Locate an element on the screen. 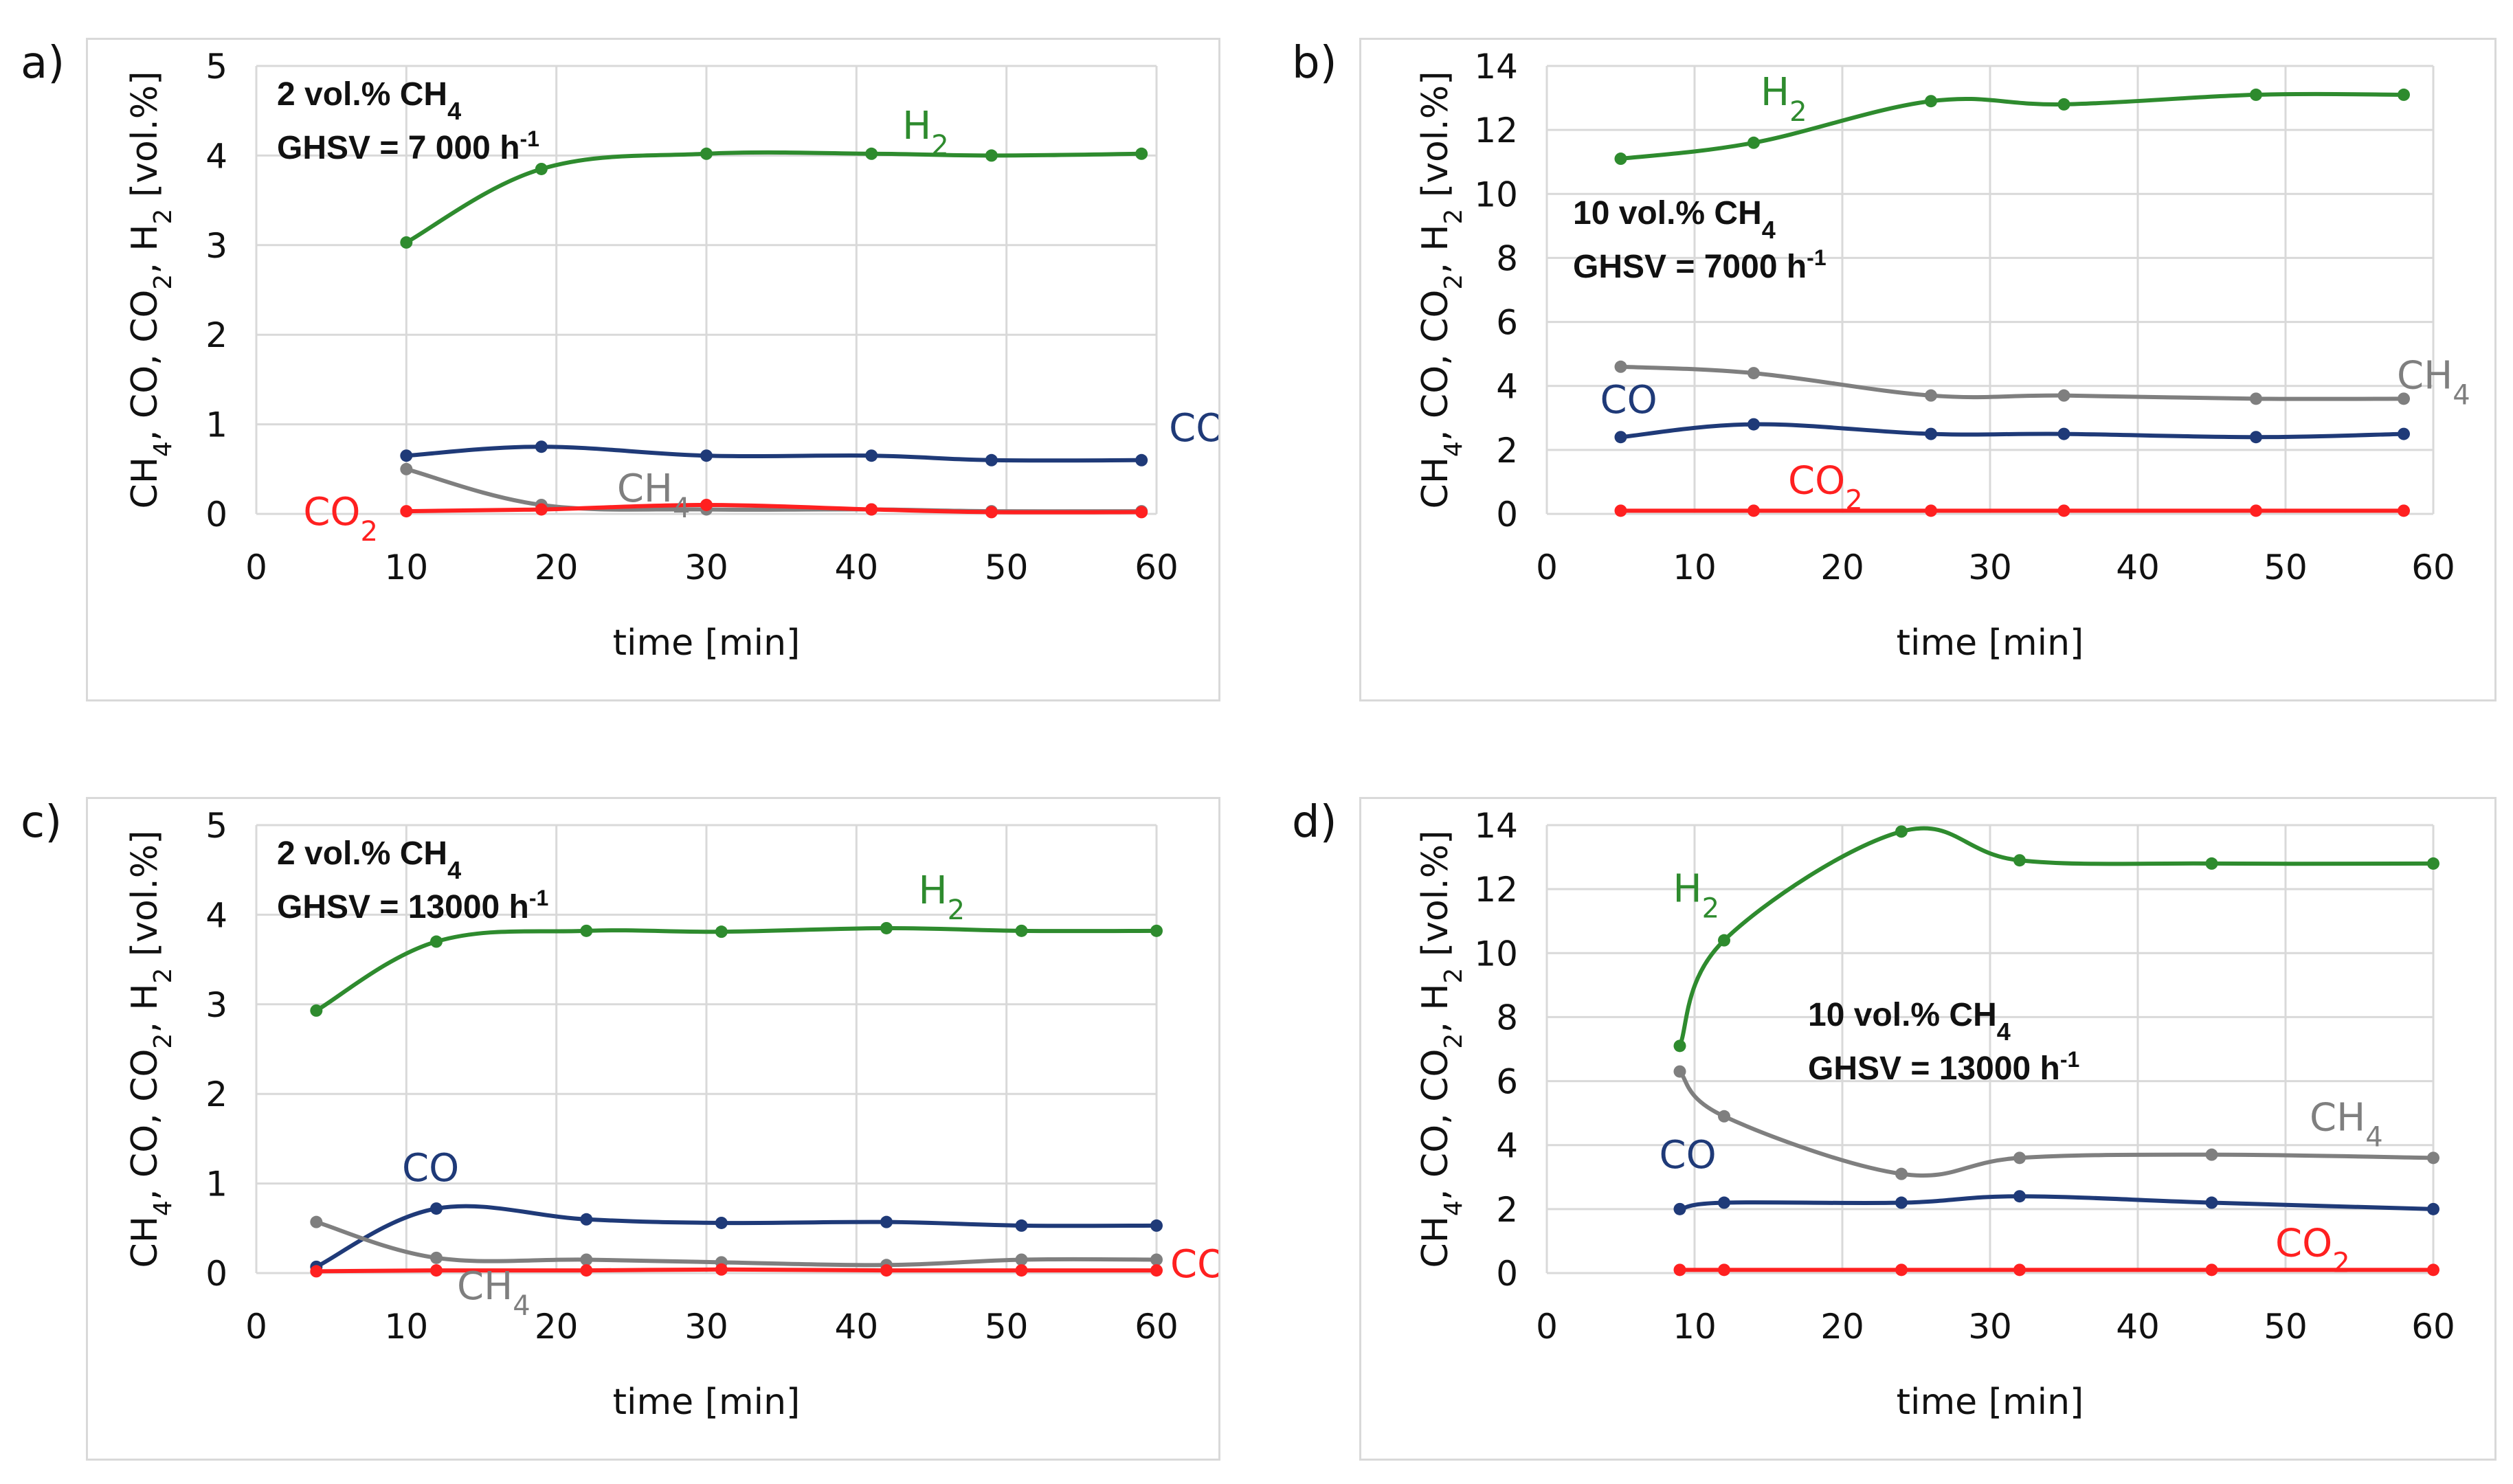 The height and width of the screenshot is (1484, 2513). gridlines is located at coordinates (707, 1049).